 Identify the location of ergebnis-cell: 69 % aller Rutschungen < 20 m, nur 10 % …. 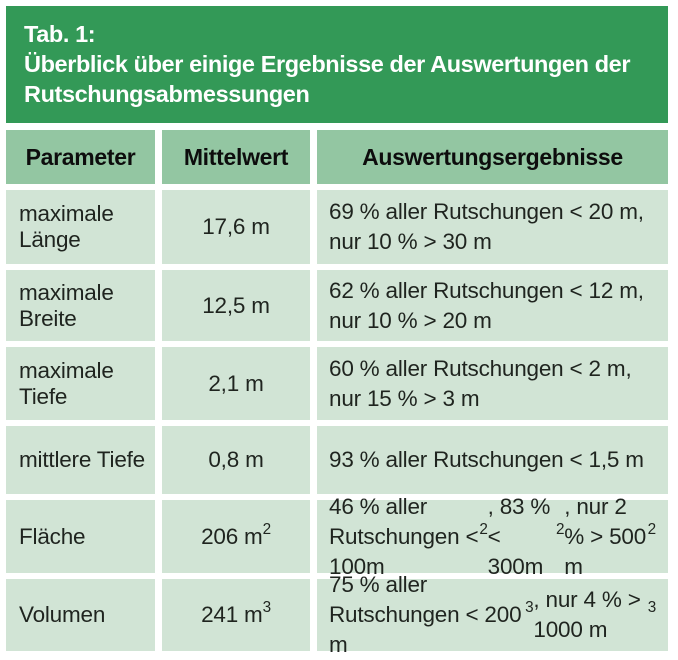
(492, 227).